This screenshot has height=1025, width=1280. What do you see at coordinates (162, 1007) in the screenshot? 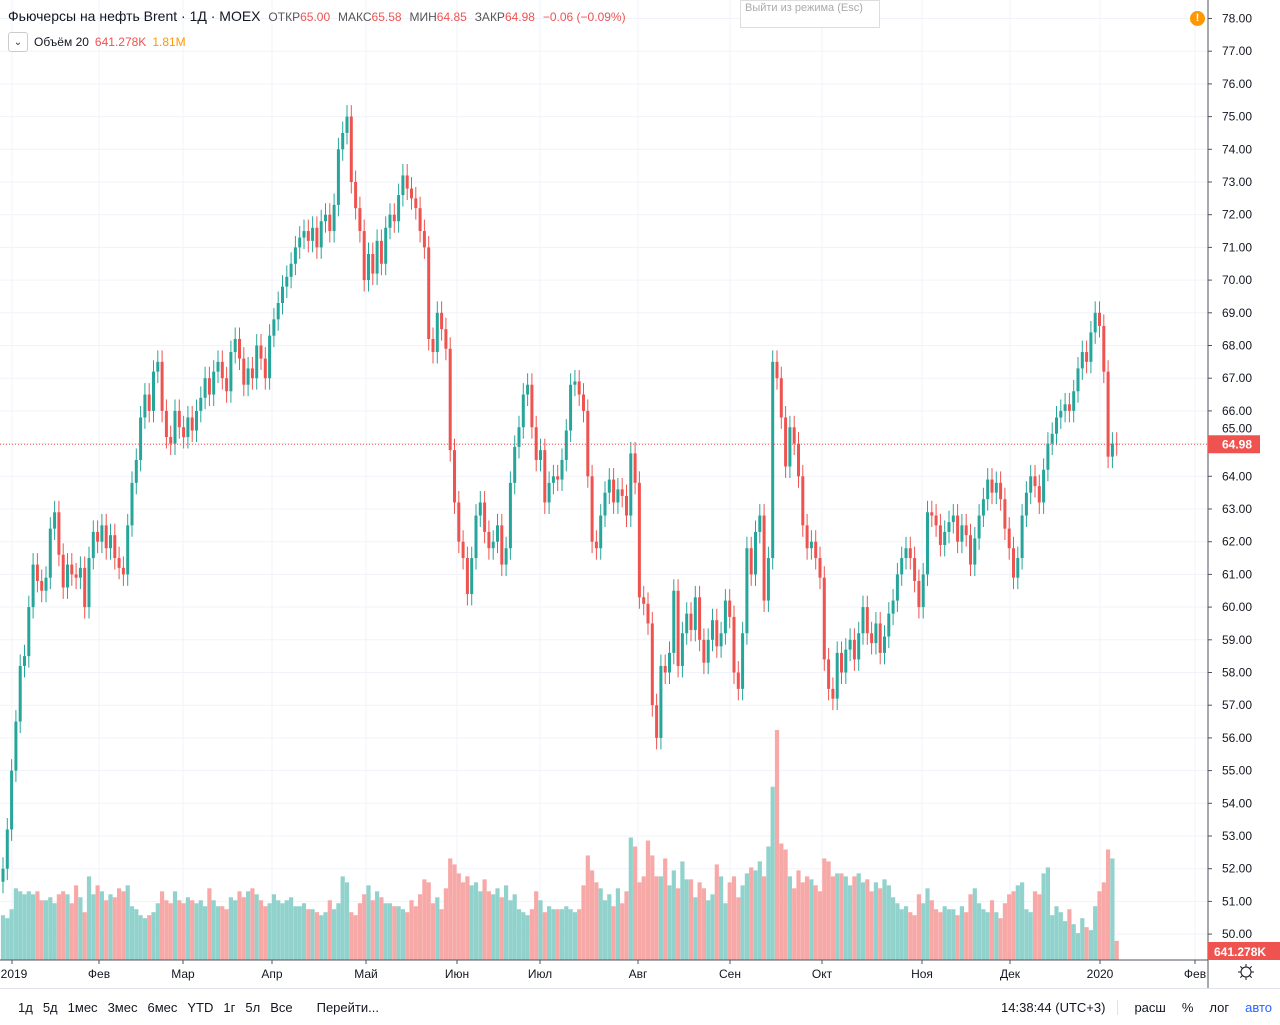
I see `range-6m: 6мес` at bounding box center [162, 1007].